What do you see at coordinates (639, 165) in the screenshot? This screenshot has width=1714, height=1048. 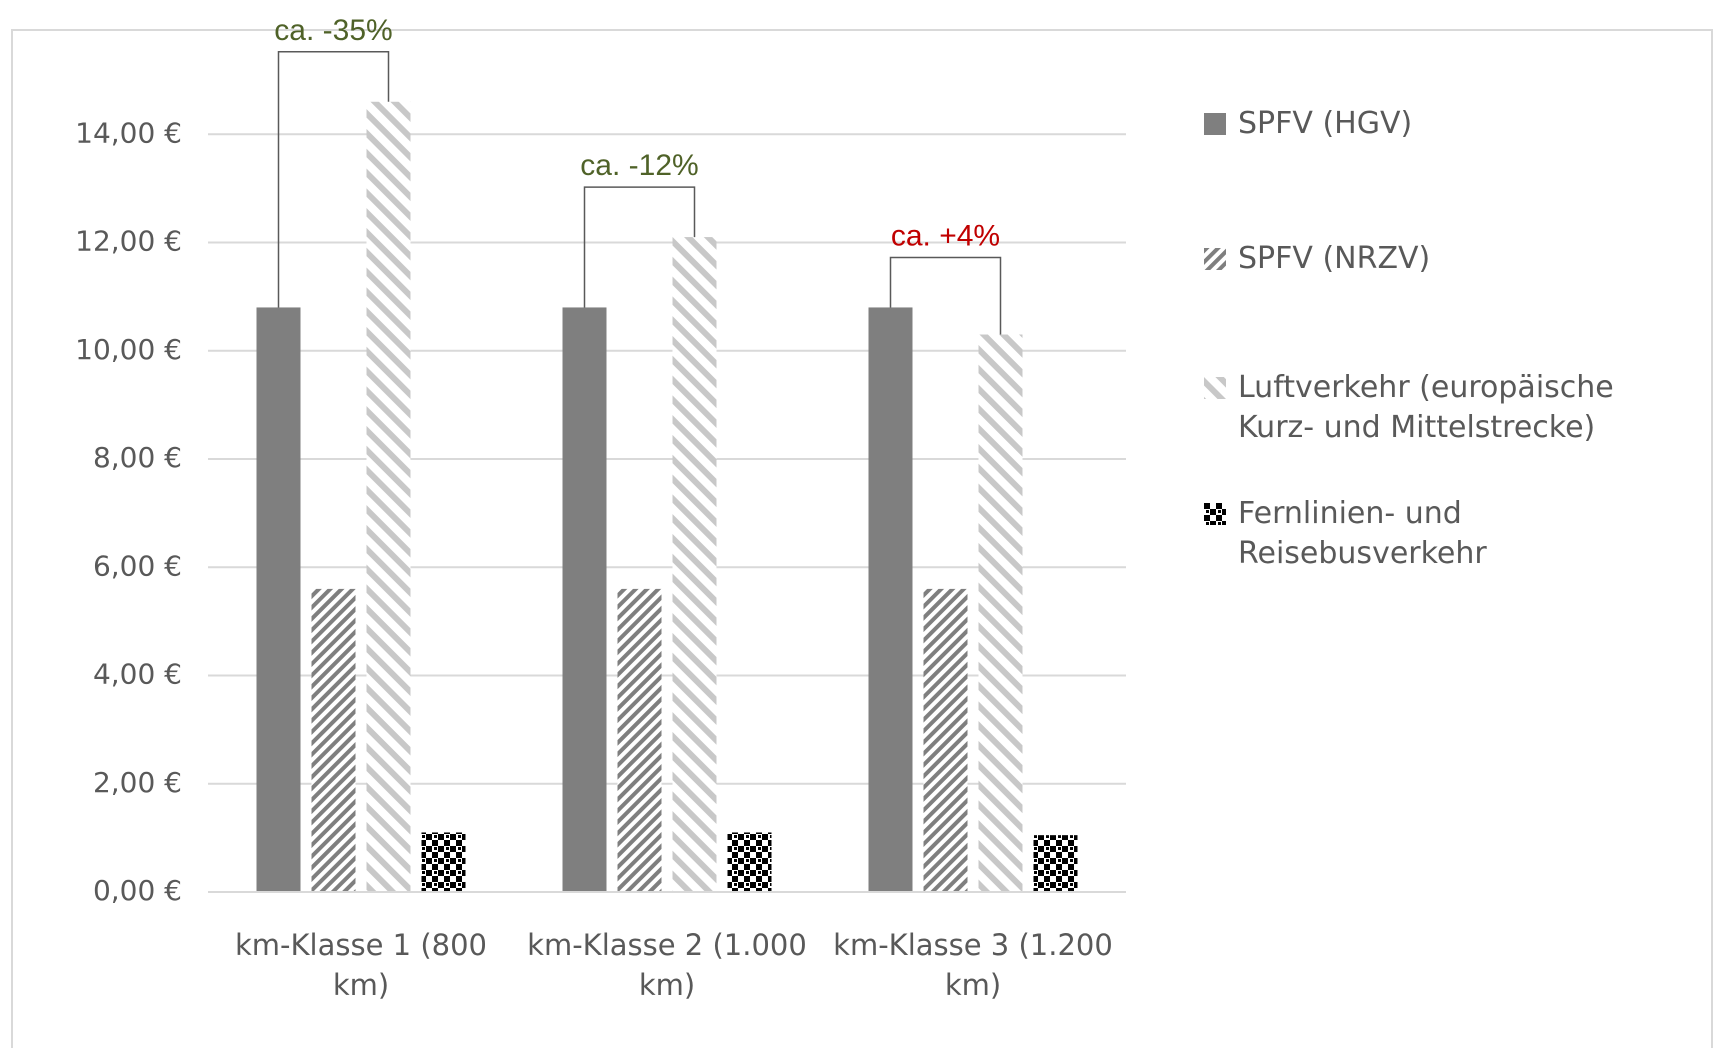 I see `annotation: ca. -12%` at bounding box center [639, 165].